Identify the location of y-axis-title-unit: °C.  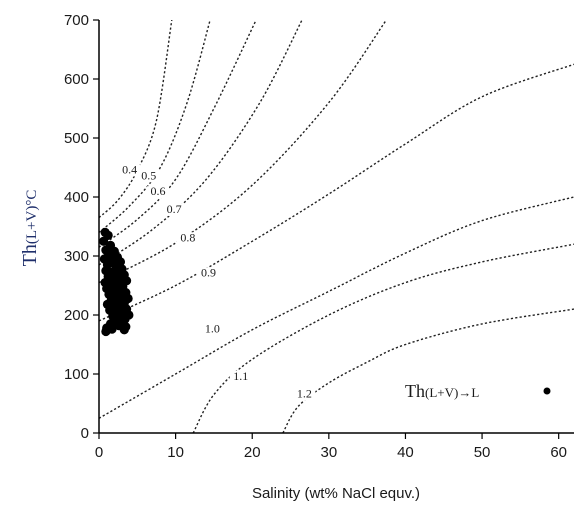
(32, 198).